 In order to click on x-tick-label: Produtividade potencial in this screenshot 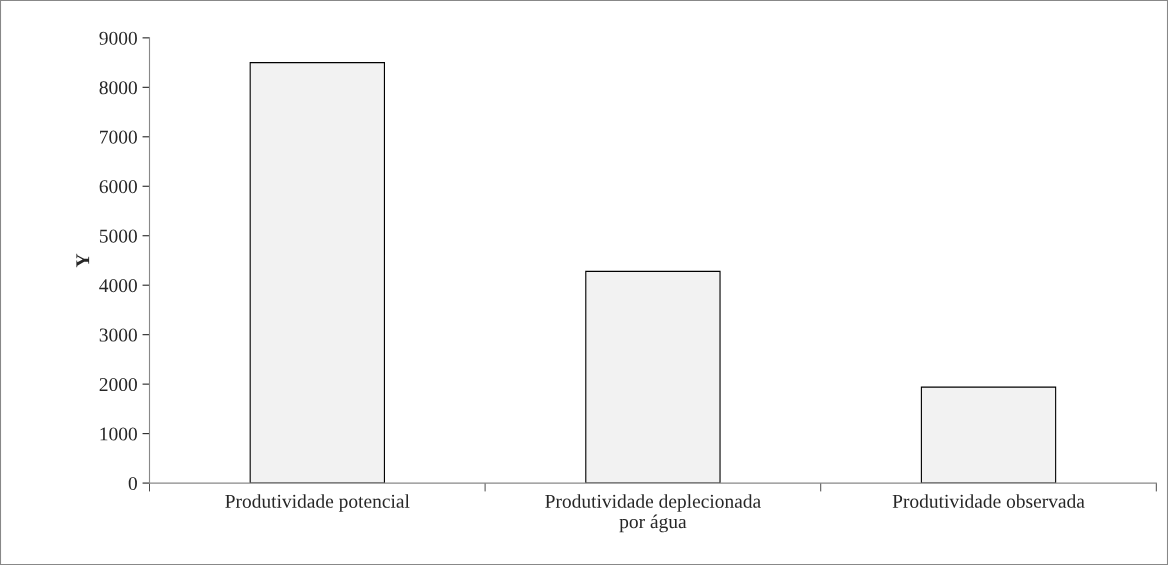, I will do `click(317, 503)`.